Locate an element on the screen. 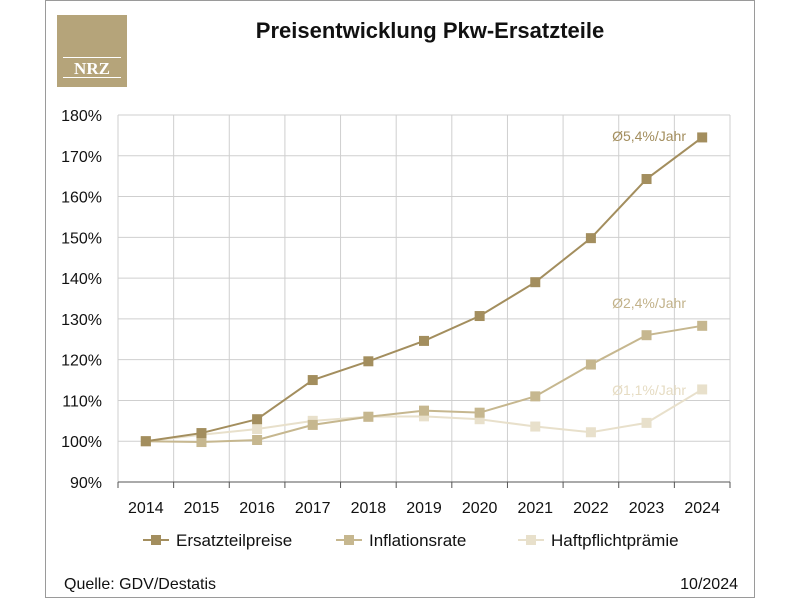 The width and height of the screenshot is (800, 600). y-tick-label: 180% is located at coordinates (81, 116).